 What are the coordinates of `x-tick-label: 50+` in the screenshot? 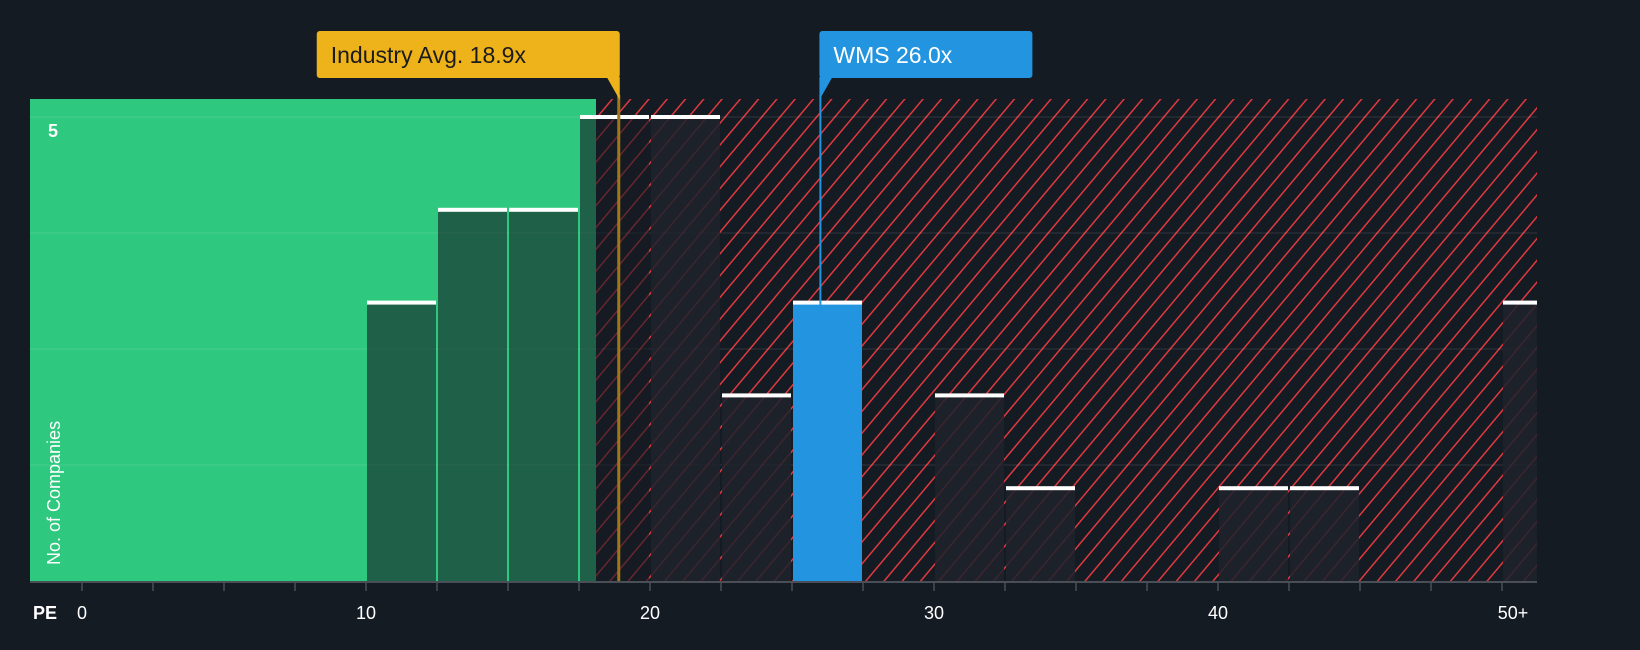 It's located at (1513, 613).